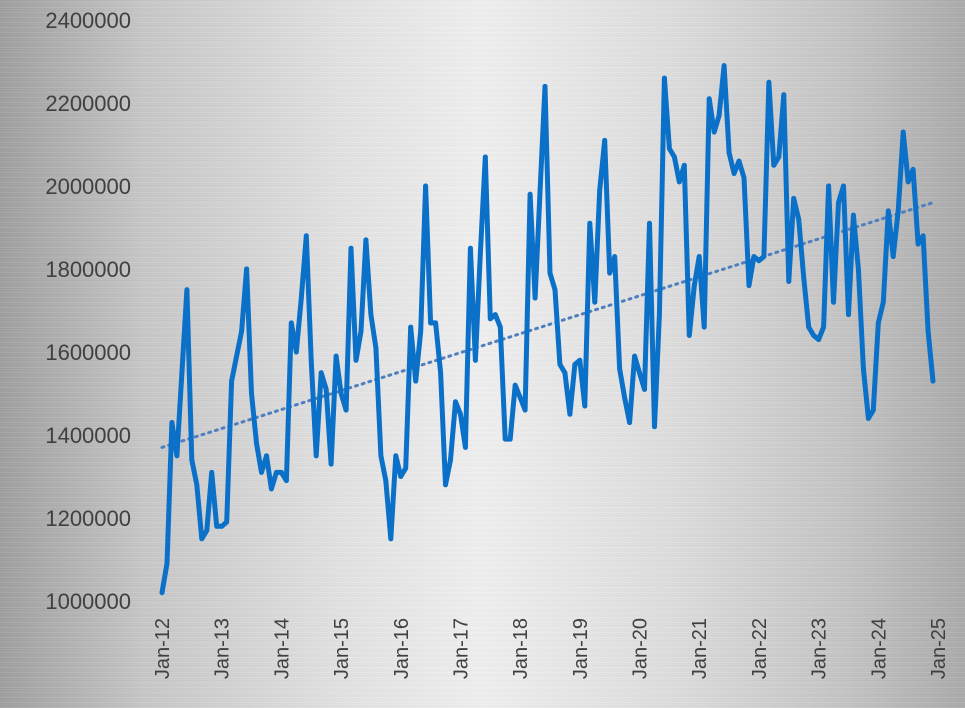 The width and height of the screenshot is (965, 708). I want to click on x-tick-label: Jan-16, so click(402, 648).